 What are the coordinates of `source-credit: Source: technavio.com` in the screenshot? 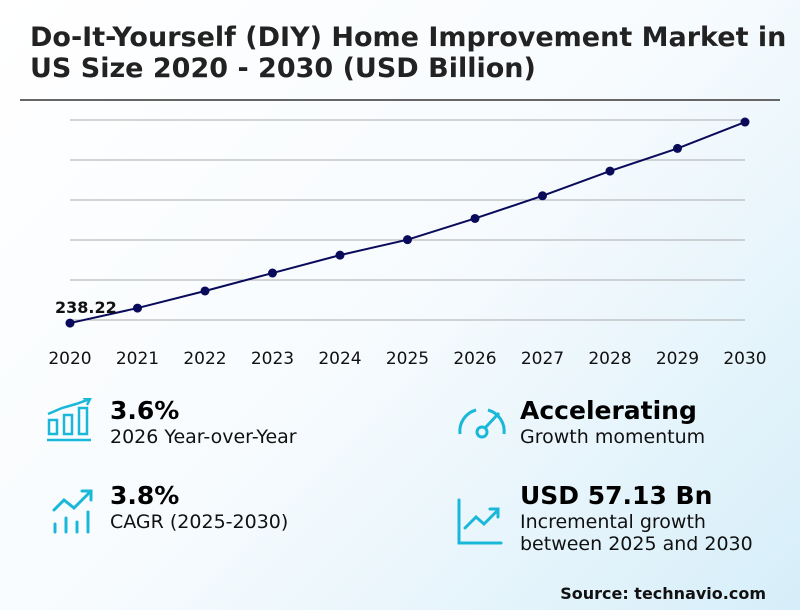 It's located at (663, 593).